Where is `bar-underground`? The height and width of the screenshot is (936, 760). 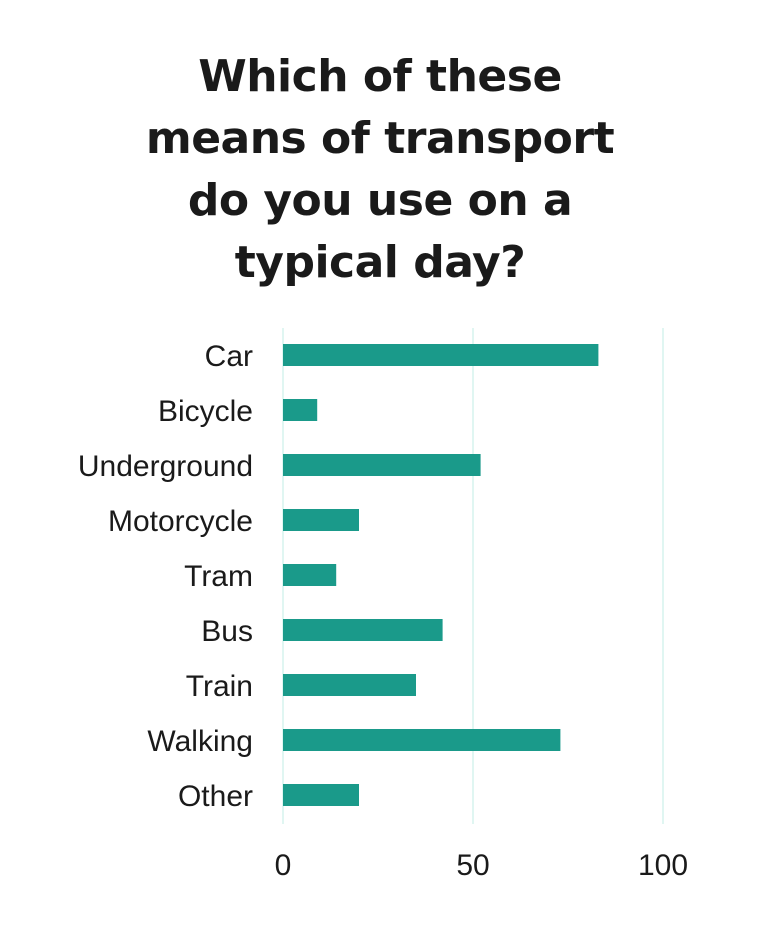
bar-underground is located at coordinates (382, 465).